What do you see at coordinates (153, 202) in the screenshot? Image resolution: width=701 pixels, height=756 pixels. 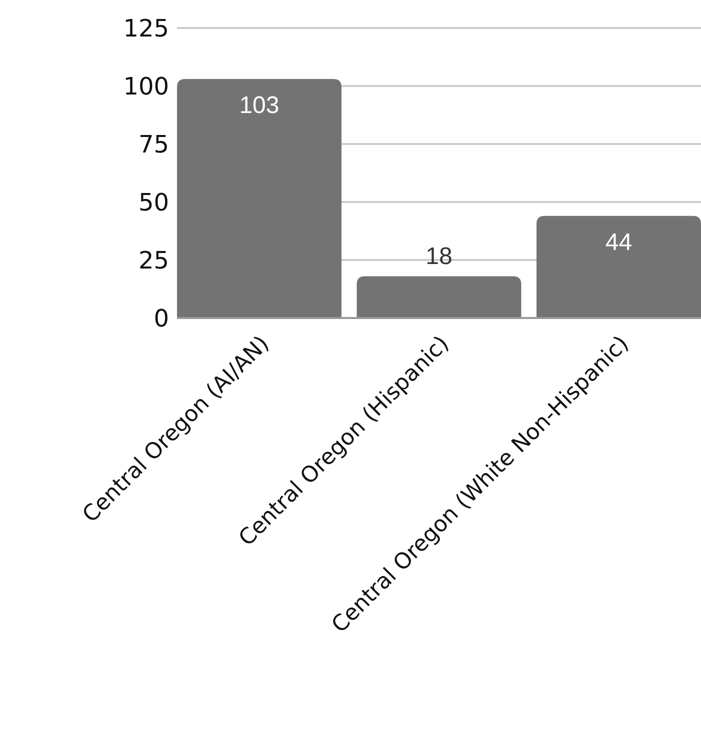 I see `y-tick-label: 50` at bounding box center [153, 202].